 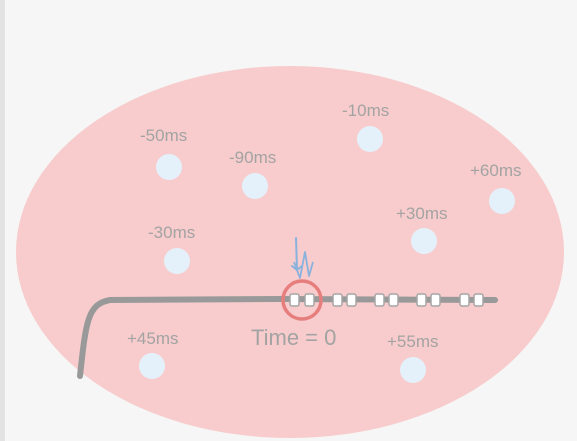 I want to click on spike-icon, so click(x=302, y=258).